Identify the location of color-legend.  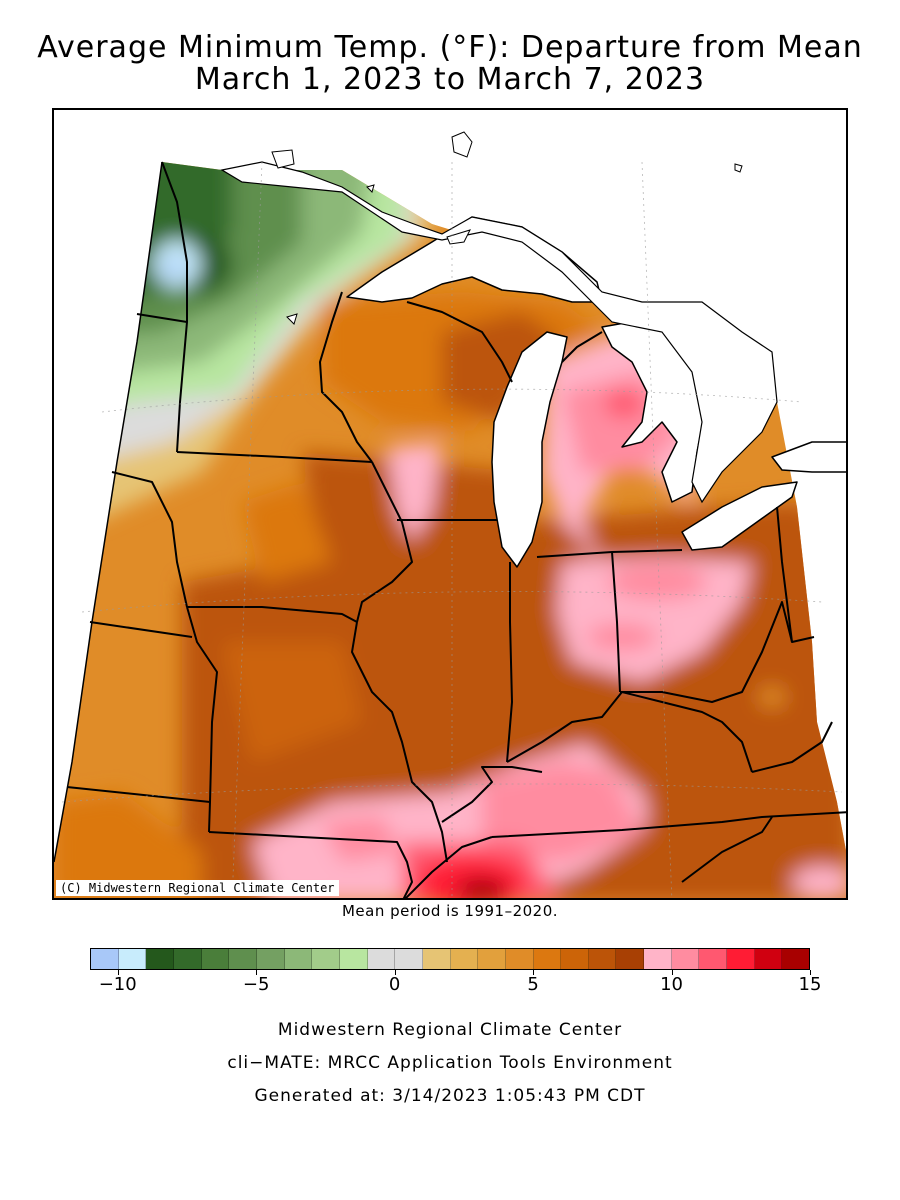
(450, 959).